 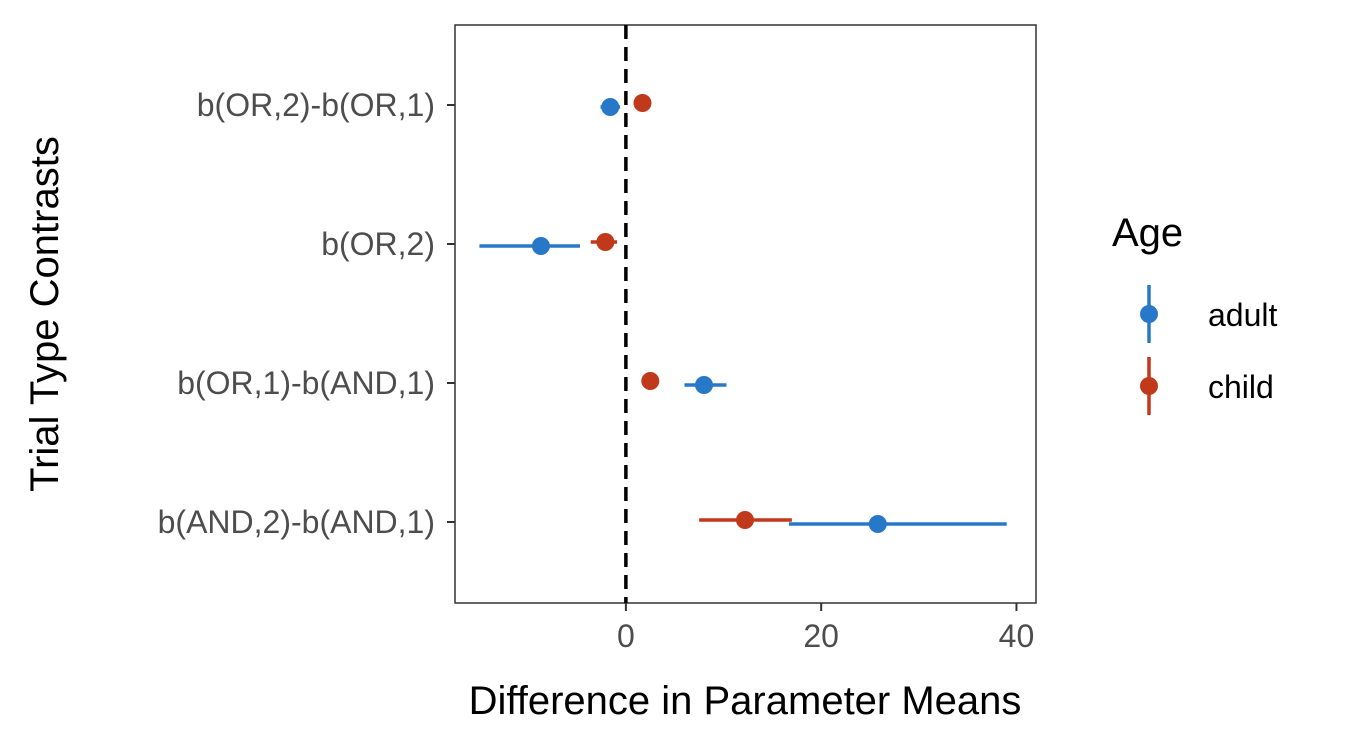 I want to click on legend-key-point-child, so click(x=1149, y=386).